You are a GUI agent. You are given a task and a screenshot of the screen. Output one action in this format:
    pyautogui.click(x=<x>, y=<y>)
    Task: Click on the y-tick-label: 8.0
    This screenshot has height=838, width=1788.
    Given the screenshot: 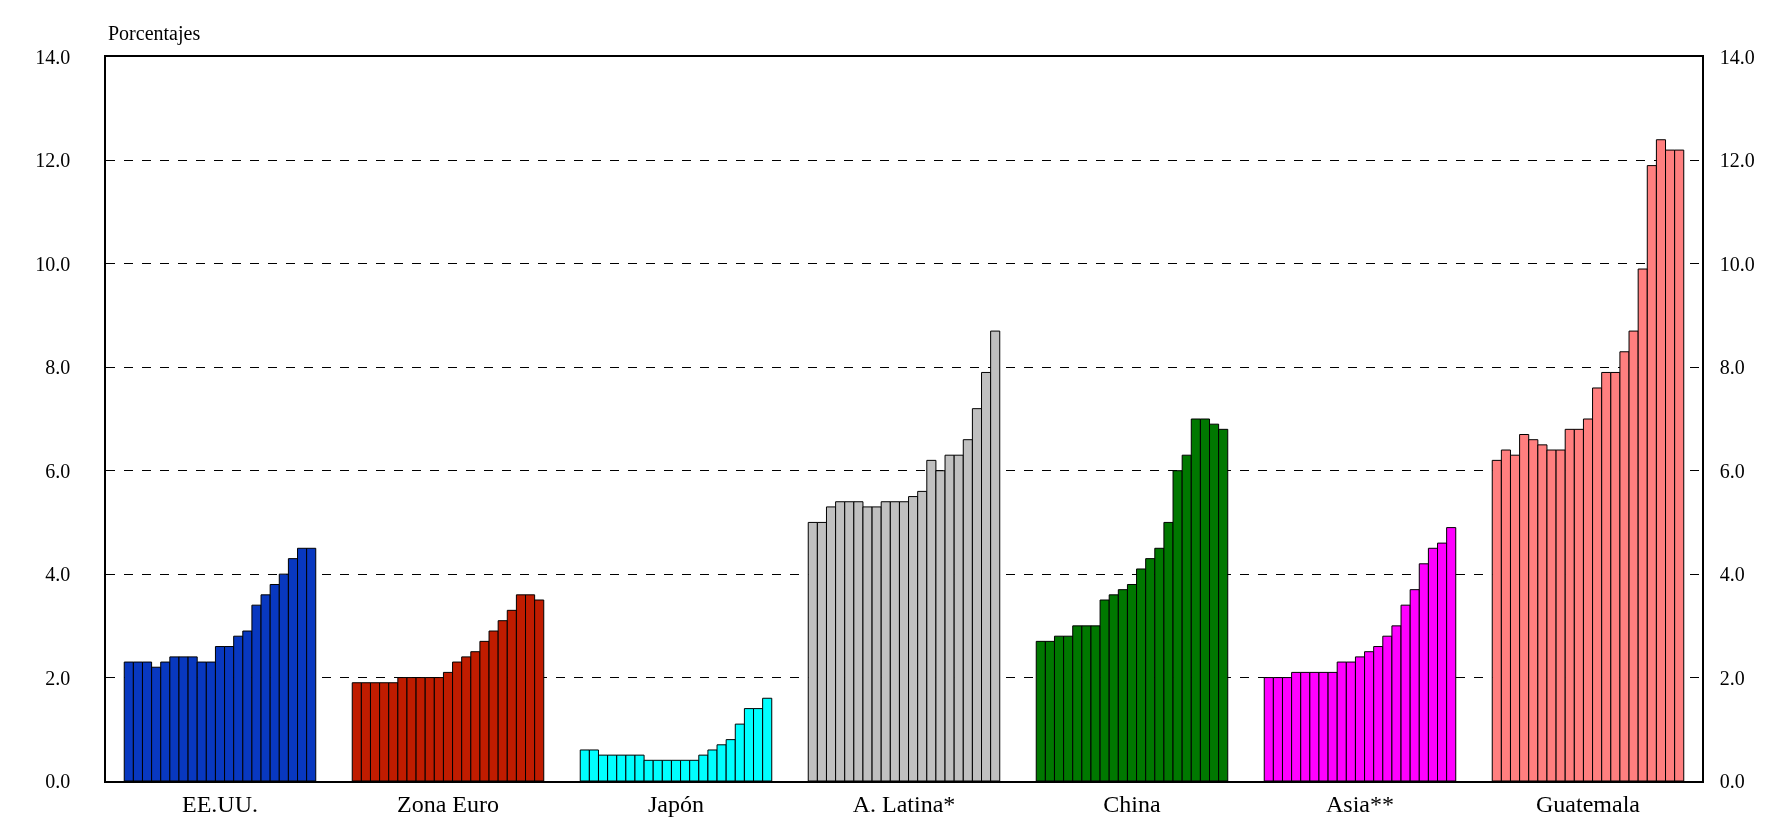 What is the action you would take?
    pyautogui.click(x=58, y=367)
    